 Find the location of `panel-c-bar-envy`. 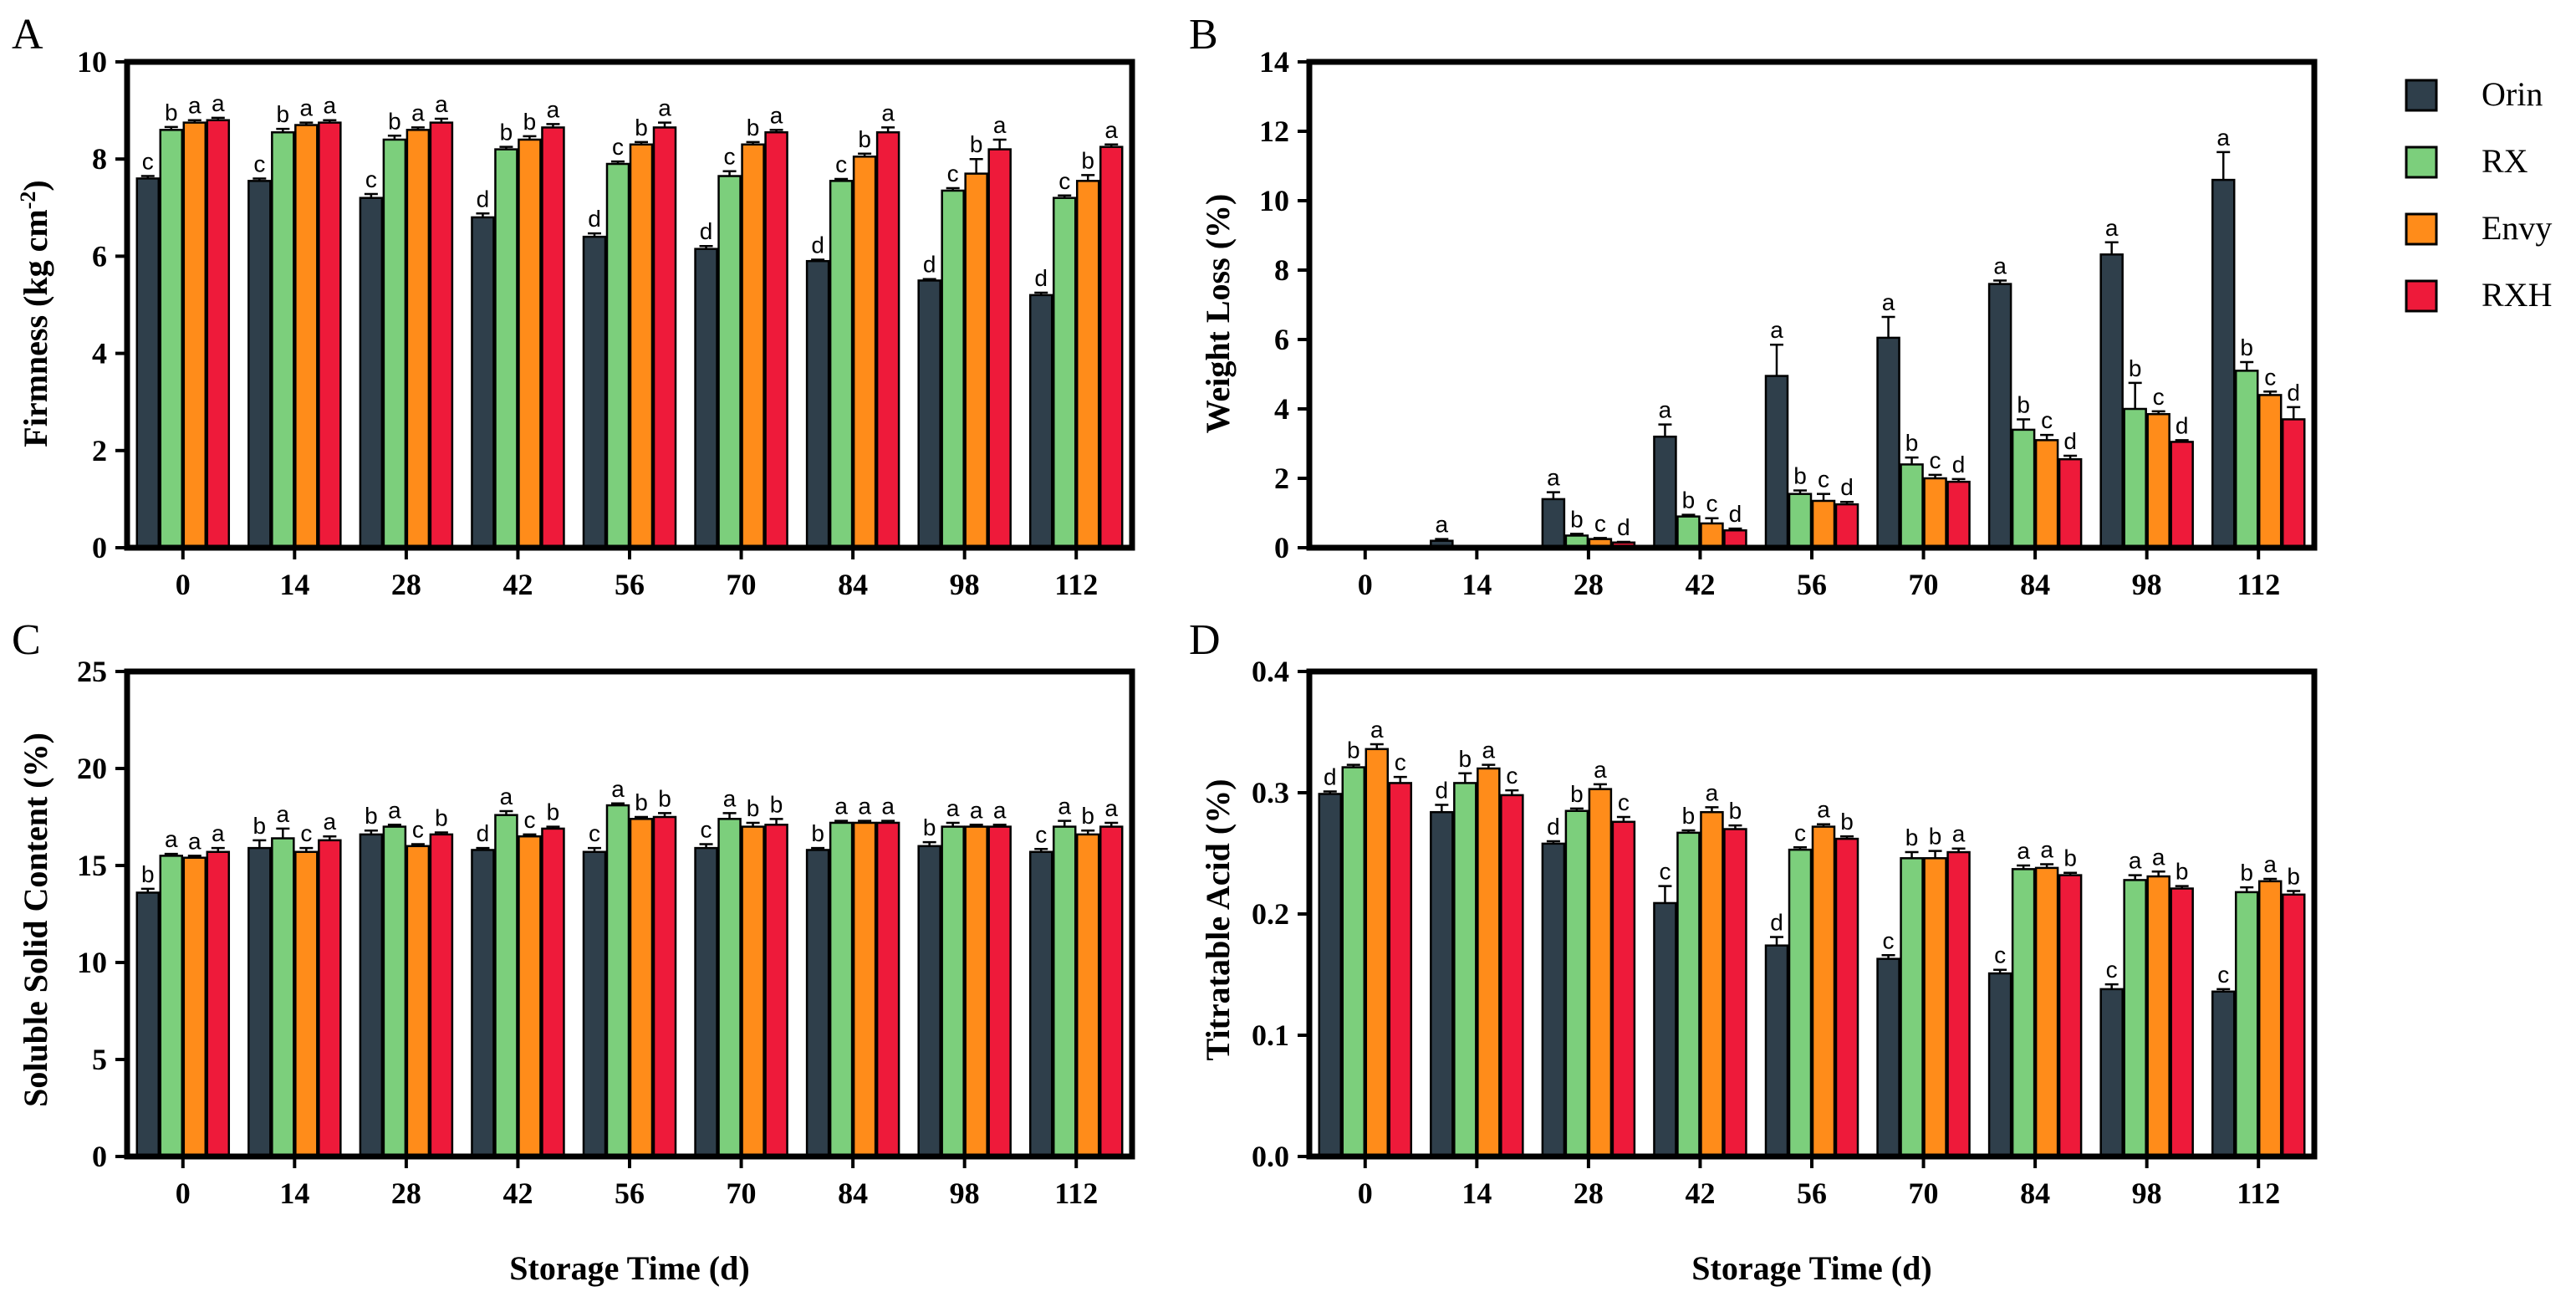

panel-c-bar-envy is located at coordinates (642, 988).